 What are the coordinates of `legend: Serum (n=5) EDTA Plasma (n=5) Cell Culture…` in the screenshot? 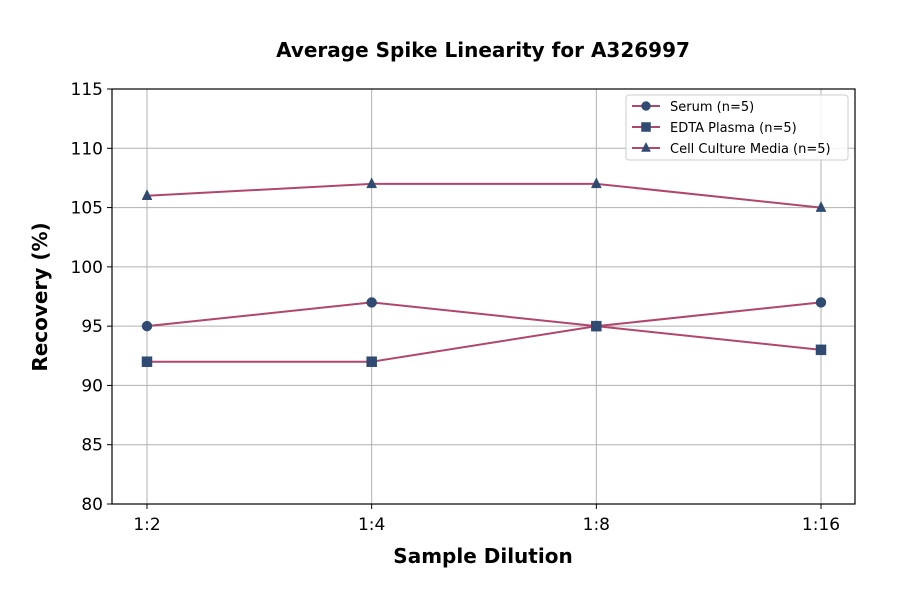 It's located at (737, 127).